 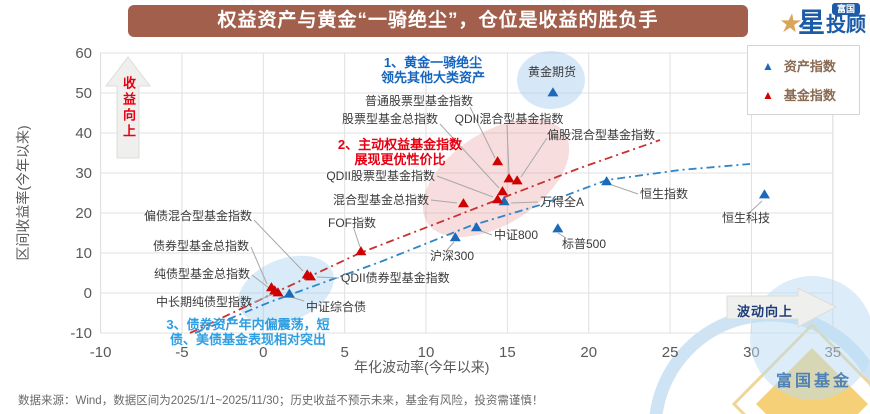 I want to click on volatility-up-arrow-icon, so click(x=782, y=307).